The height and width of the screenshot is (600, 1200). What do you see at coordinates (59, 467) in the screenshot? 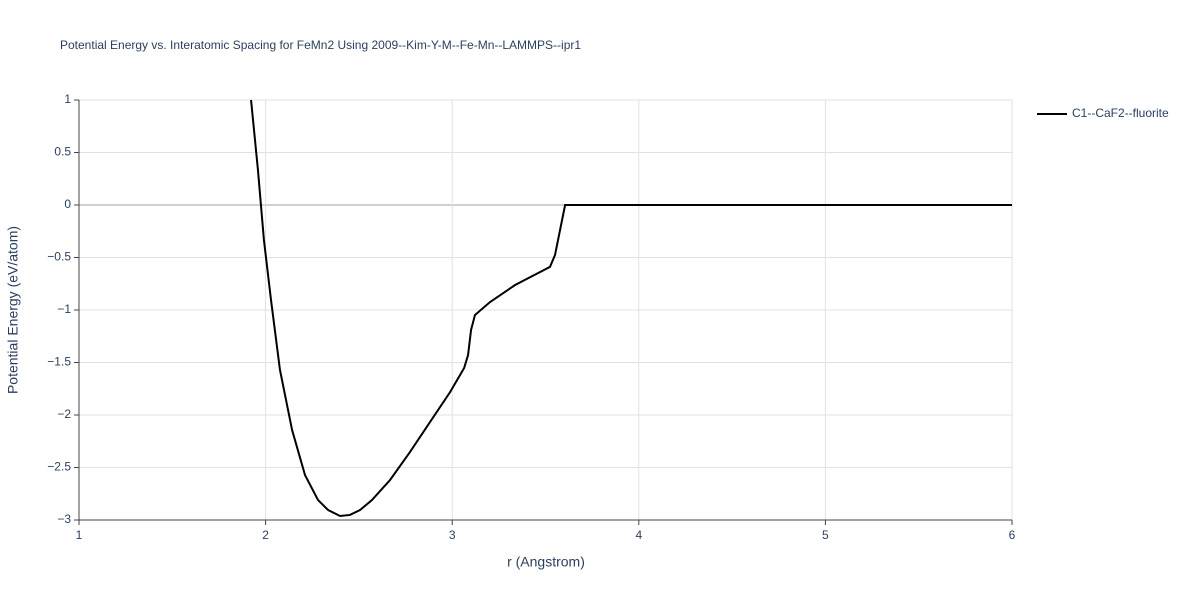
I see `y-tick-label: −2.5` at bounding box center [59, 467].